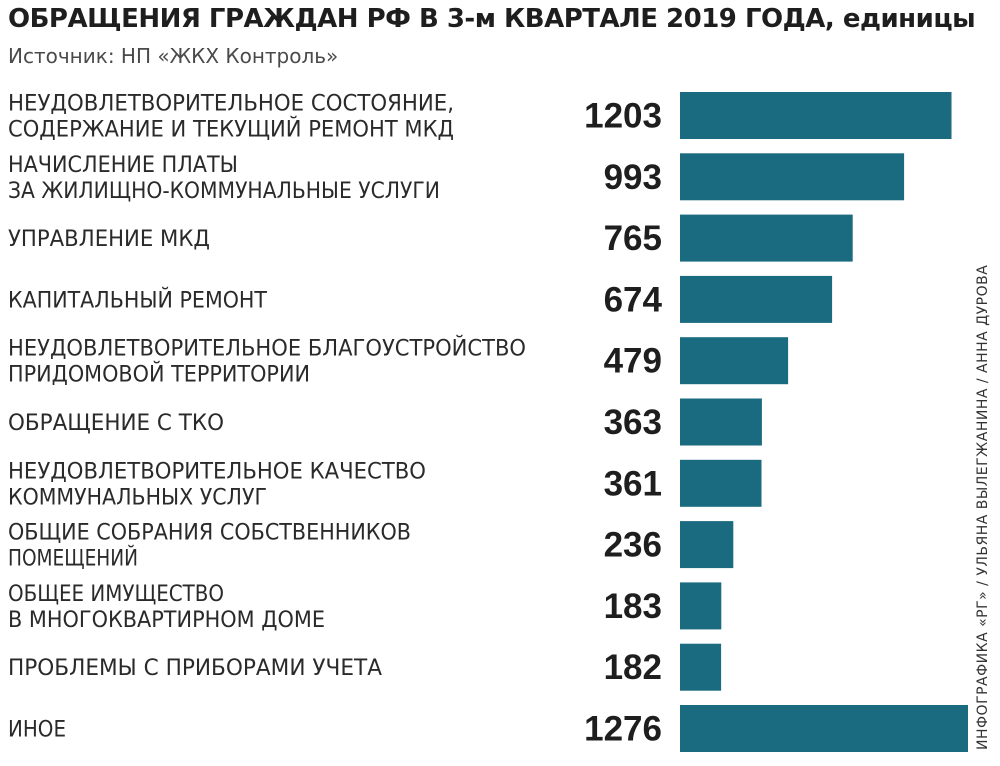  I want to click on value-label-3: 674, so click(633, 299).